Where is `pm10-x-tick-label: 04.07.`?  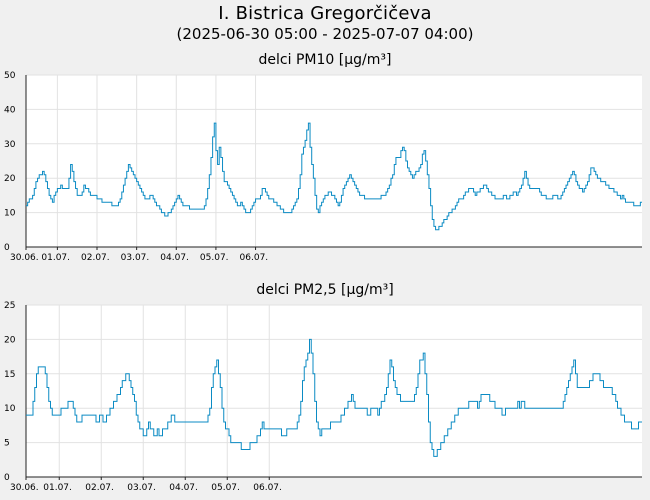 pm10-x-tick-label: 04.07. is located at coordinates (174, 258).